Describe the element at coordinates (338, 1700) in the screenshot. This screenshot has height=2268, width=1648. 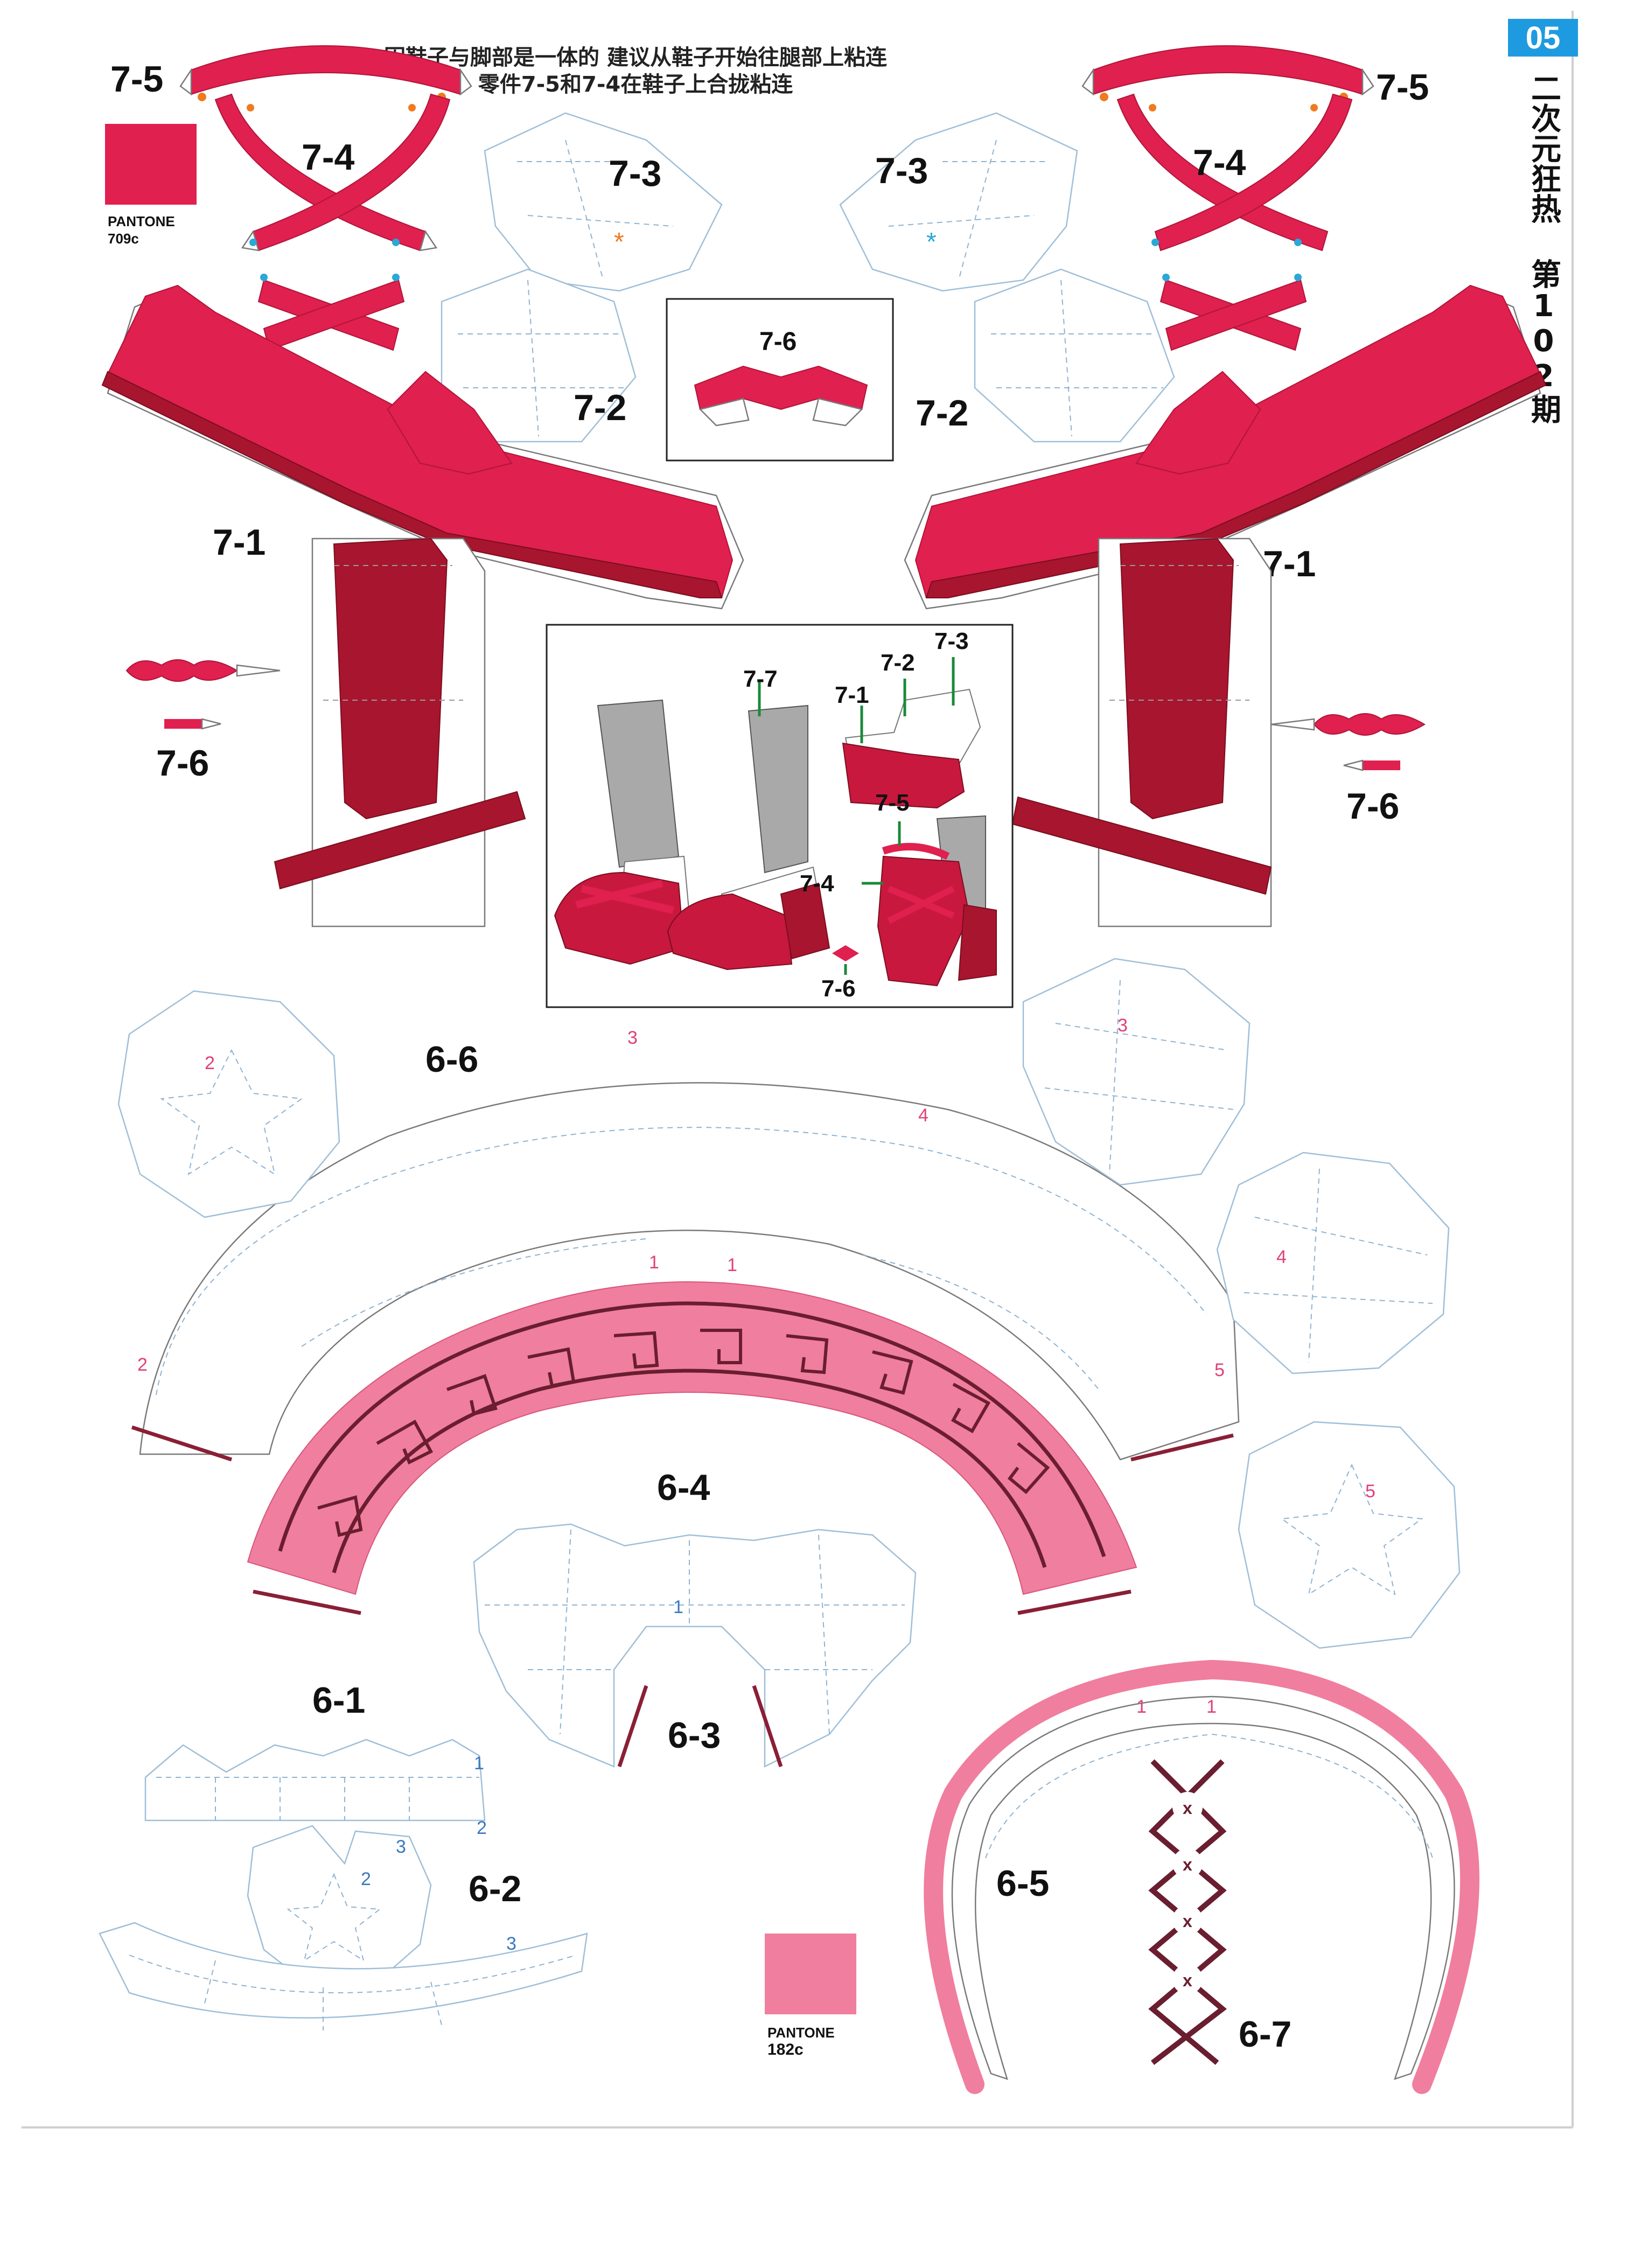
I see `part-6-1-label: 6-1` at that location.